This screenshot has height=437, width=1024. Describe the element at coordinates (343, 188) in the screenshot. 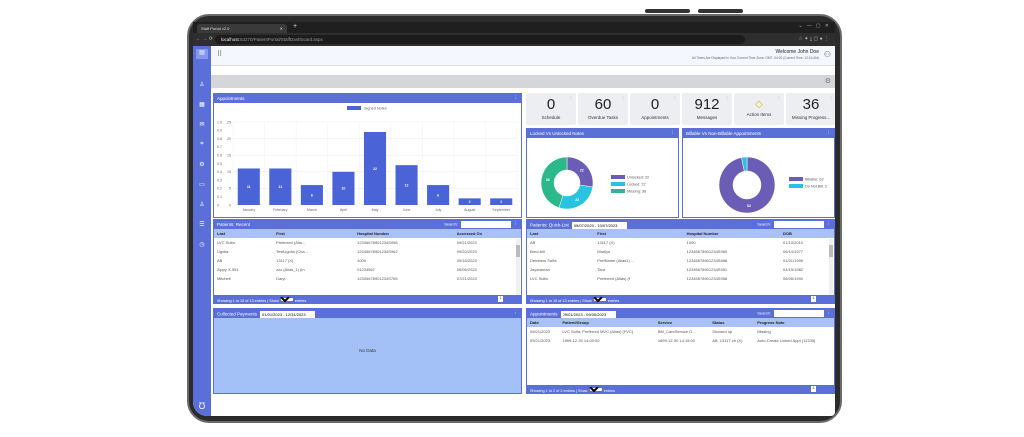

I see `bar-april` at that location.